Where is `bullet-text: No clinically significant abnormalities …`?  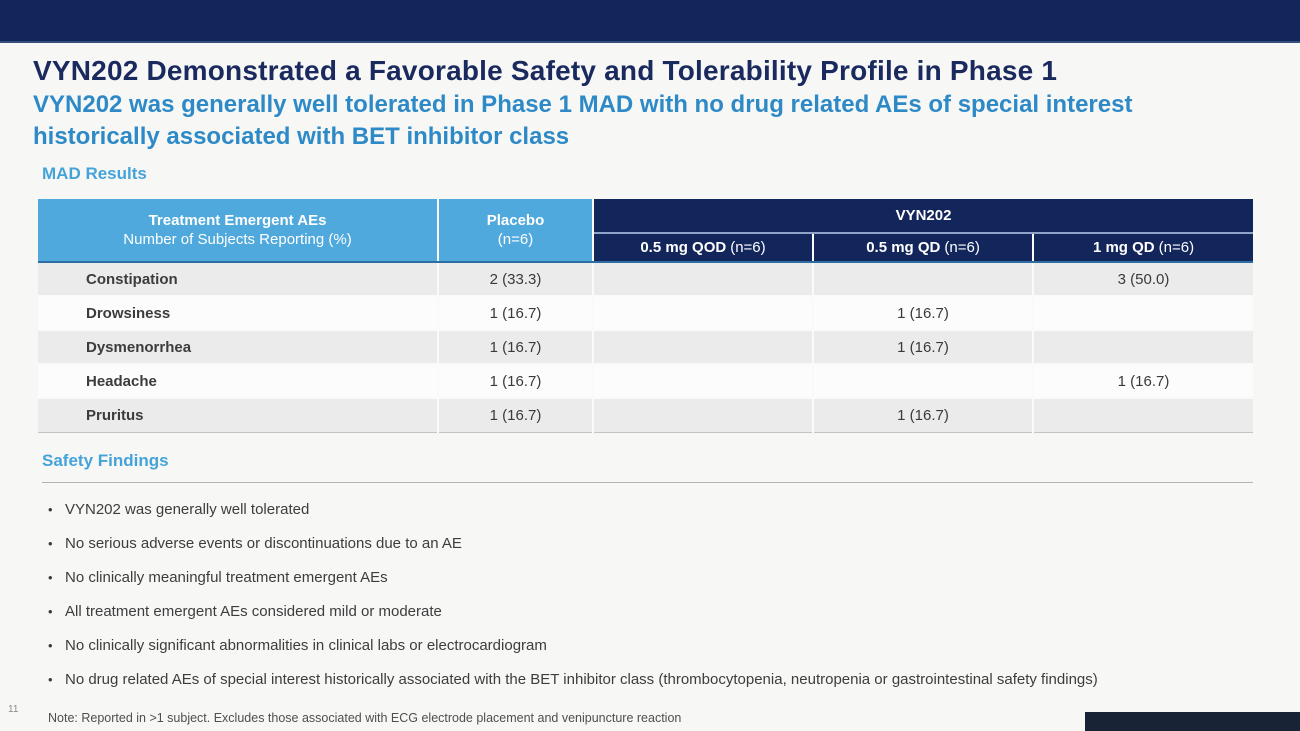
bullet-text: No clinically significant abnormalities … is located at coordinates (306, 645).